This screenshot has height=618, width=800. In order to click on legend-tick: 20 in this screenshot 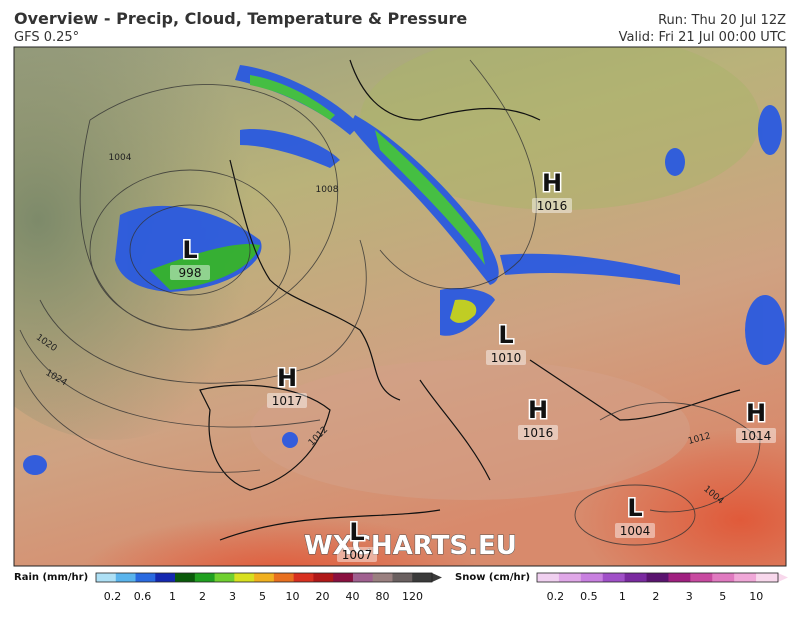, I will do `click(323, 596)`.